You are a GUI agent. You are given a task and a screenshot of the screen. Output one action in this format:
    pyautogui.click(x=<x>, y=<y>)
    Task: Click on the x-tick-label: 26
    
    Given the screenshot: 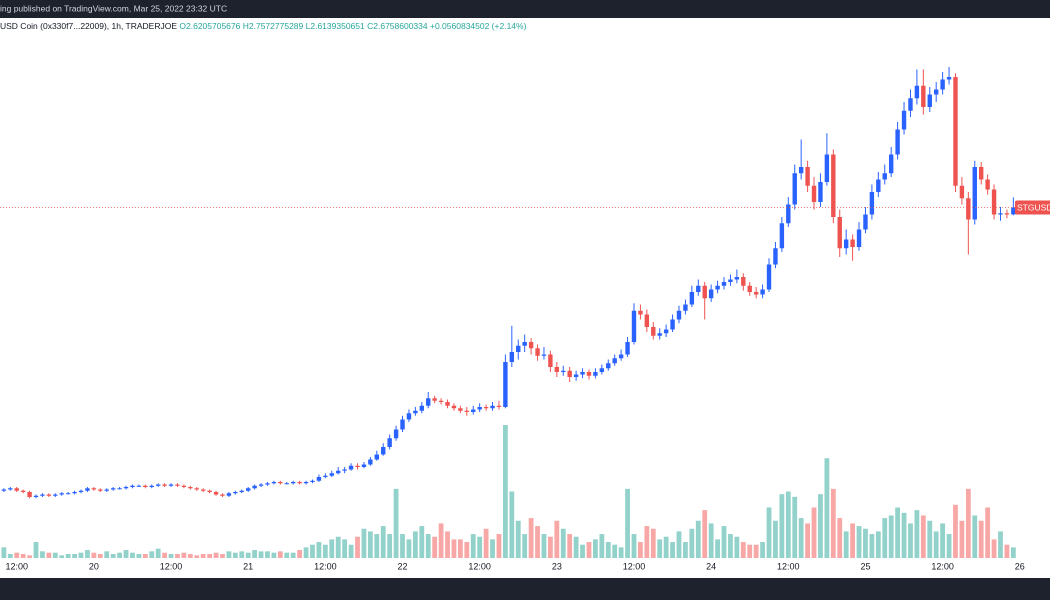 What is the action you would take?
    pyautogui.click(x=1020, y=566)
    